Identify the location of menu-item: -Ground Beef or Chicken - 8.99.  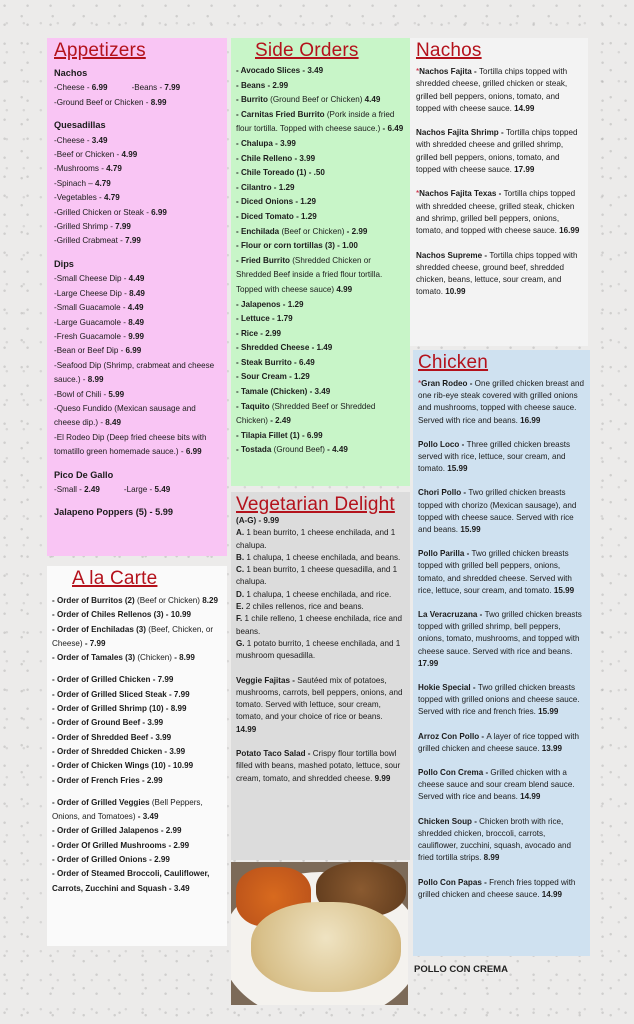
(110, 103).